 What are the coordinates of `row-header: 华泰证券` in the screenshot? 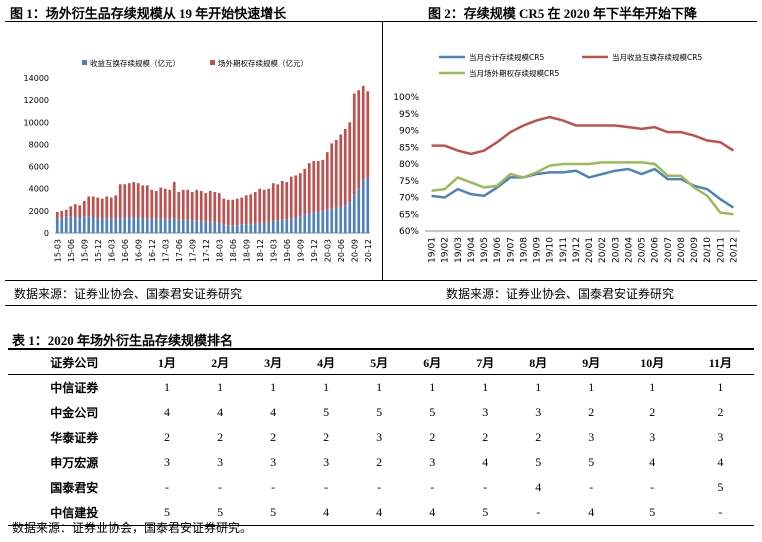 It's located at (74, 438).